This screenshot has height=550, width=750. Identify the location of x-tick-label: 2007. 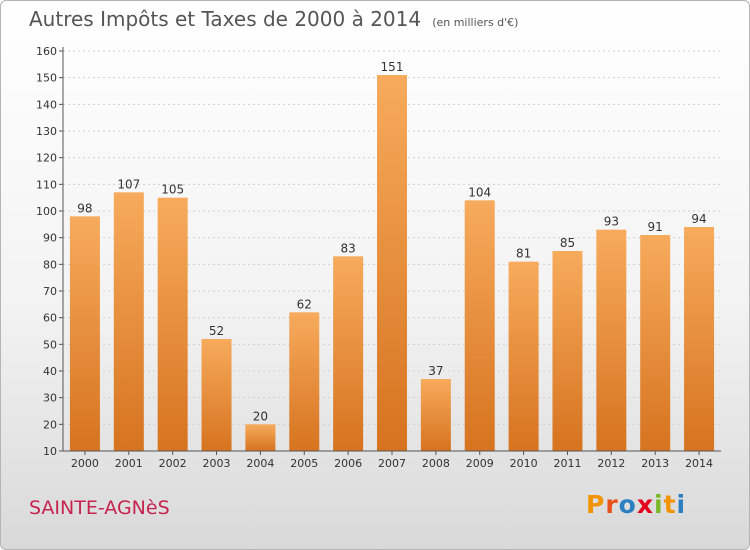
(392, 463).